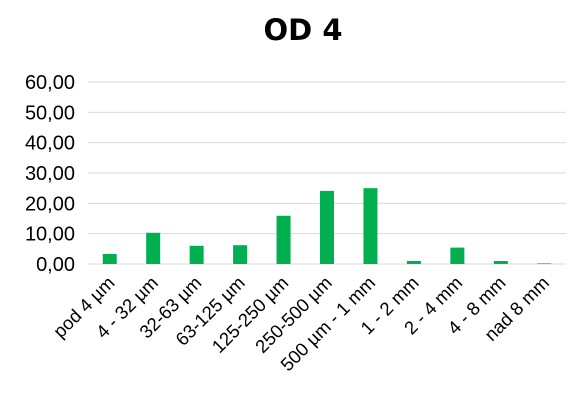  What do you see at coordinates (55, 265) in the screenshot?
I see `y-tick-label: 0,00` at bounding box center [55, 265].